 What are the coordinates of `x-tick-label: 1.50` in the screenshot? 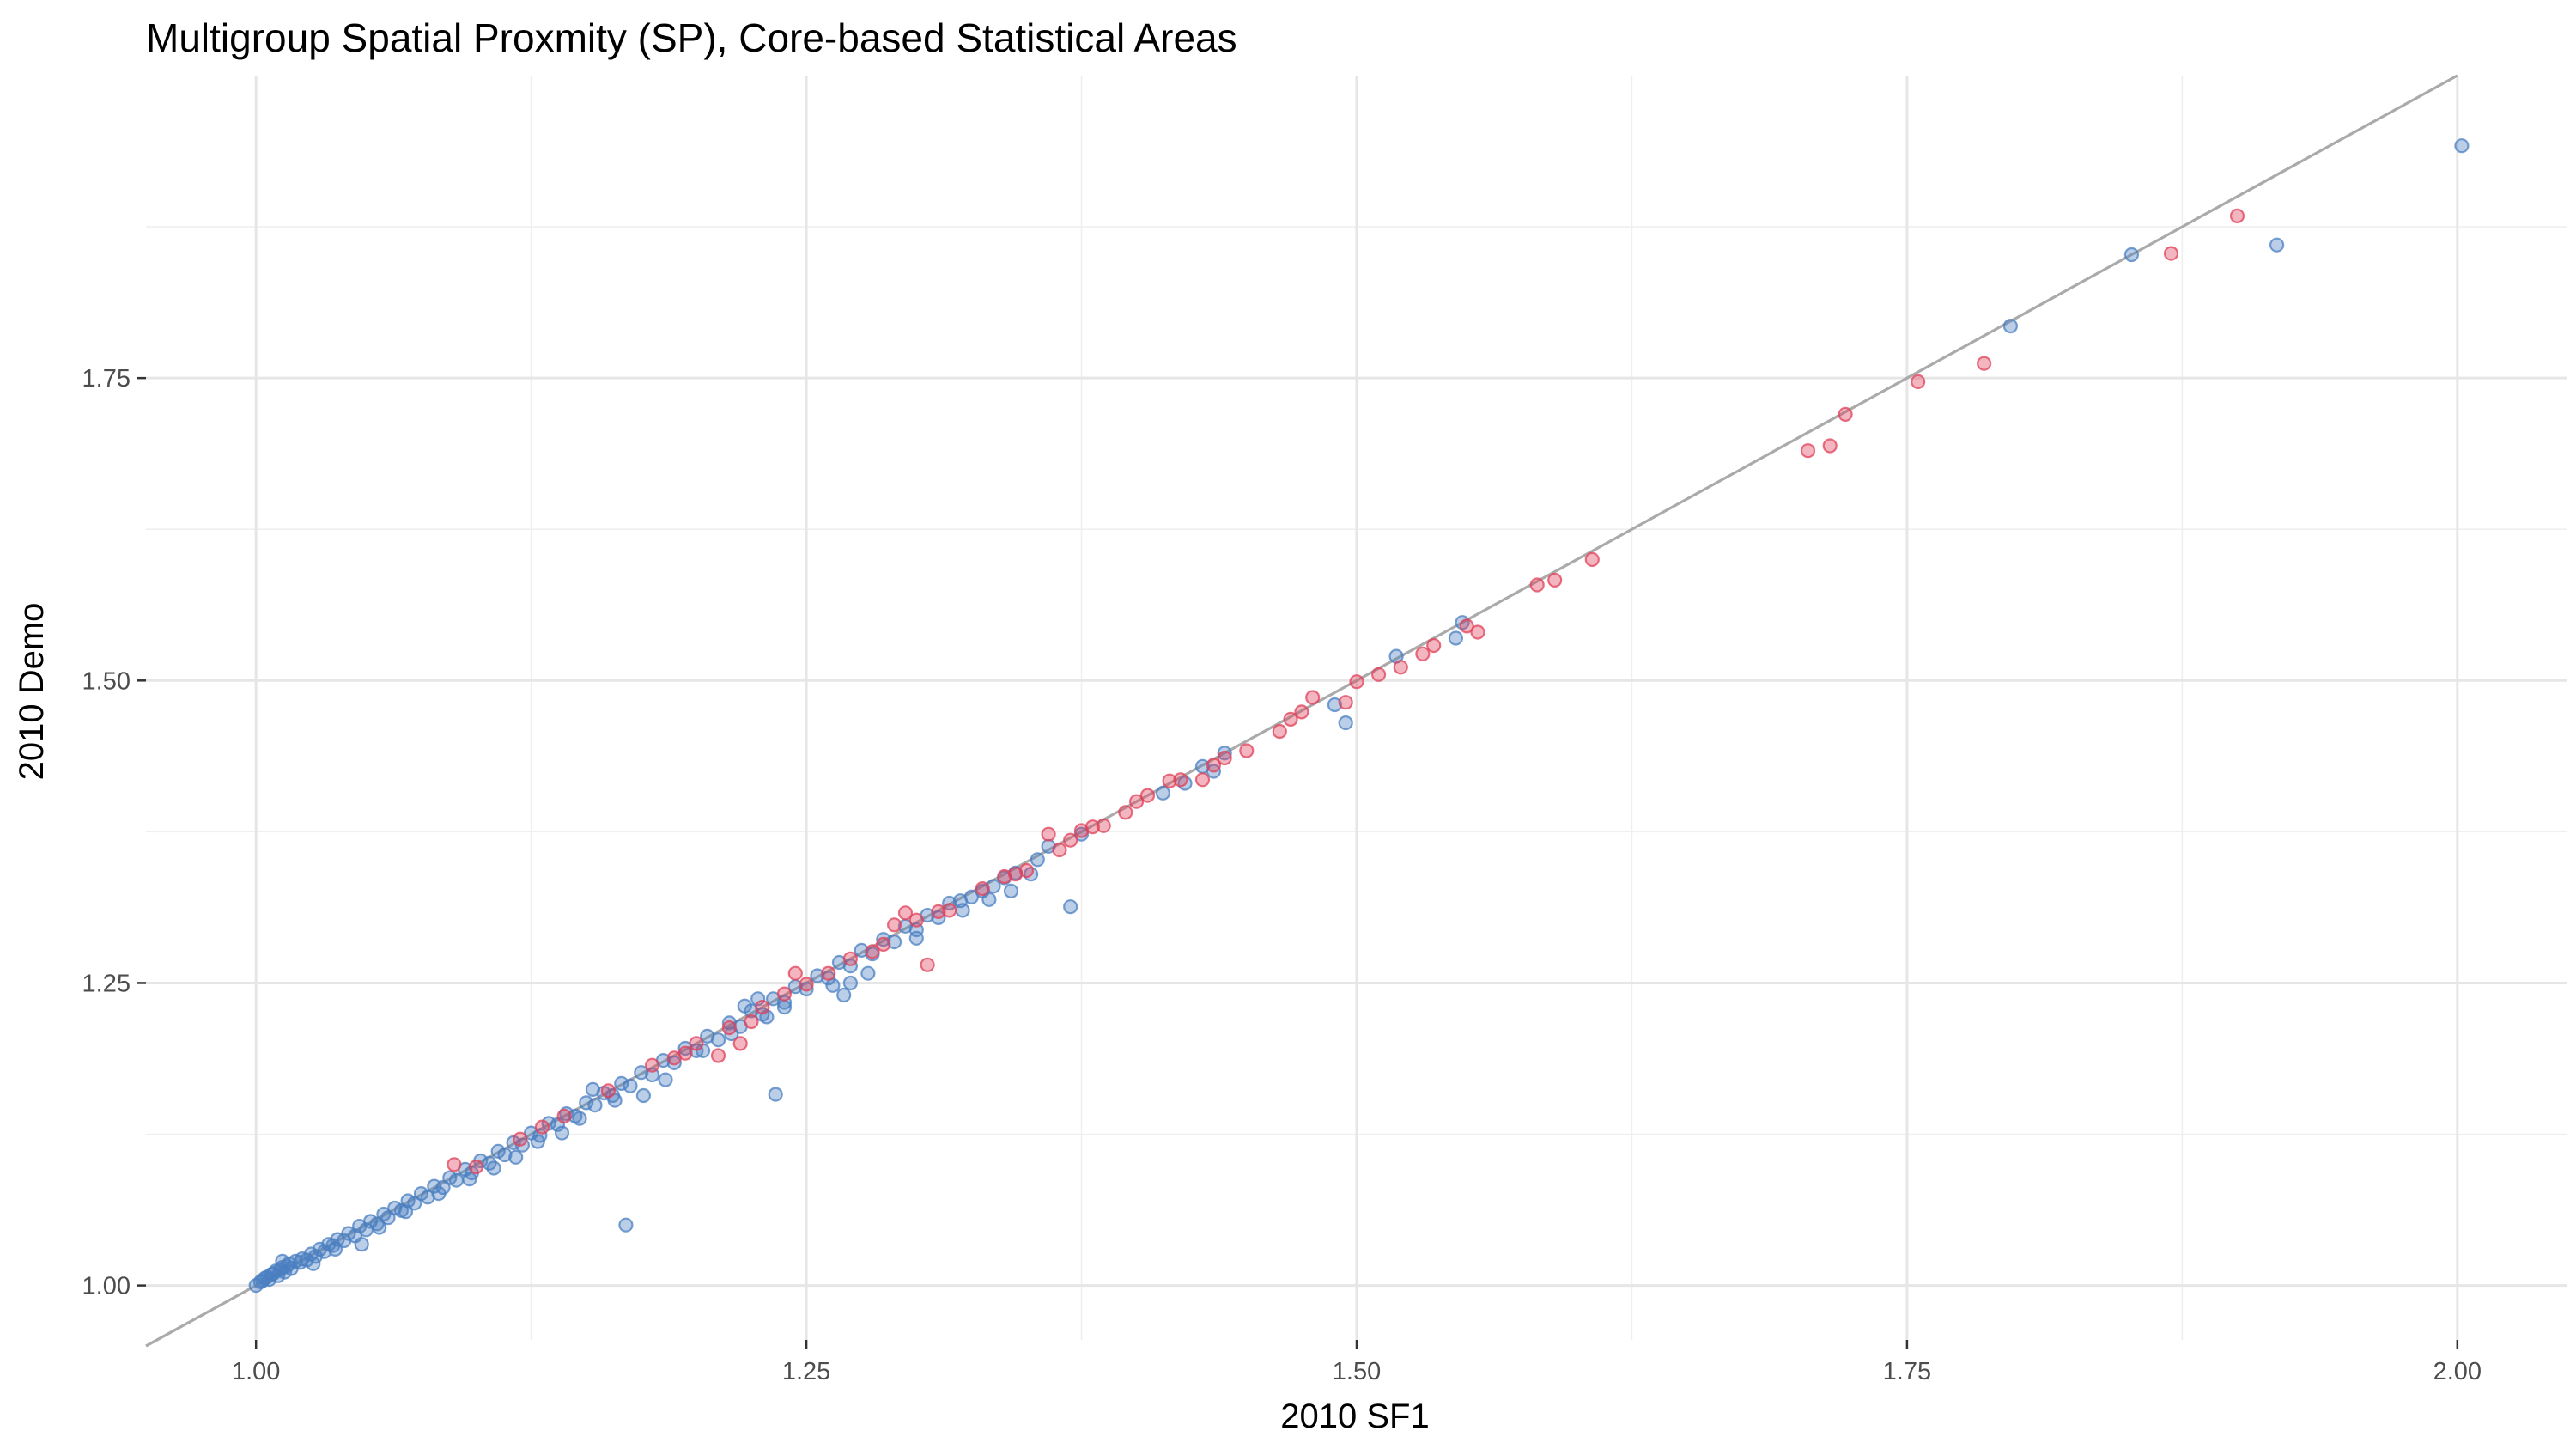 It's located at (1357, 1371).